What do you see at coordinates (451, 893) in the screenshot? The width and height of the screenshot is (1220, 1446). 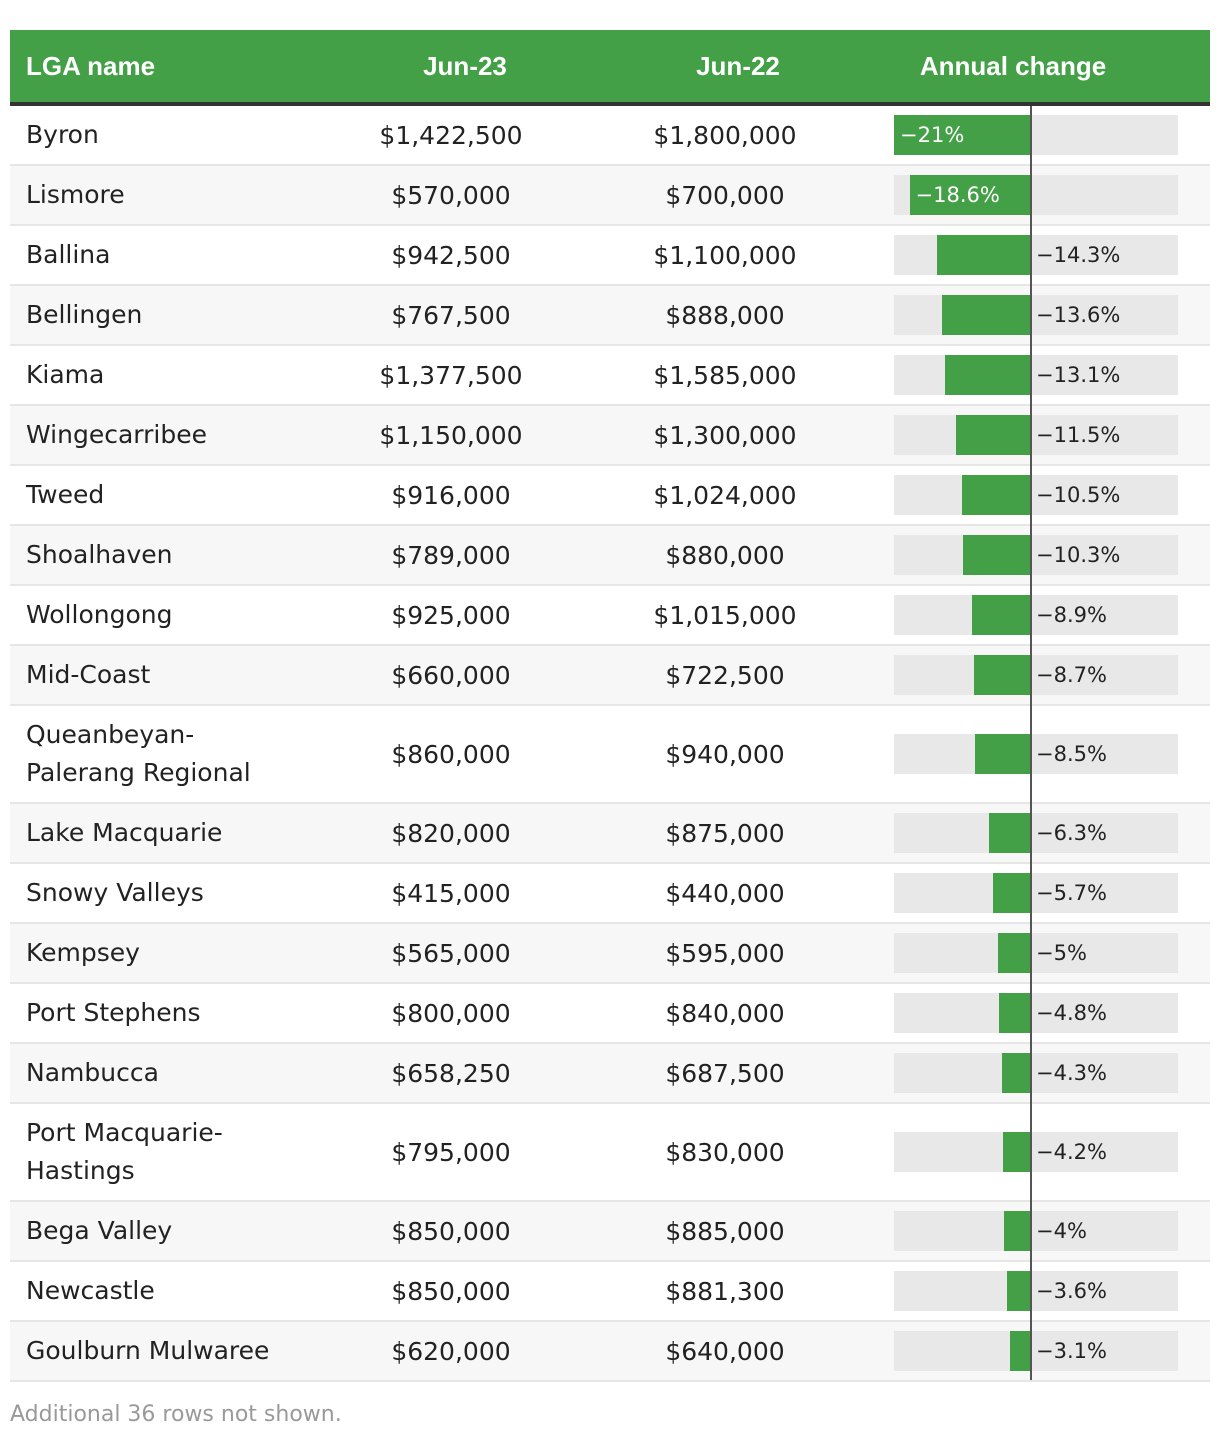 I see `jun23-cell: $415,000` at bounding box center [451, 893].